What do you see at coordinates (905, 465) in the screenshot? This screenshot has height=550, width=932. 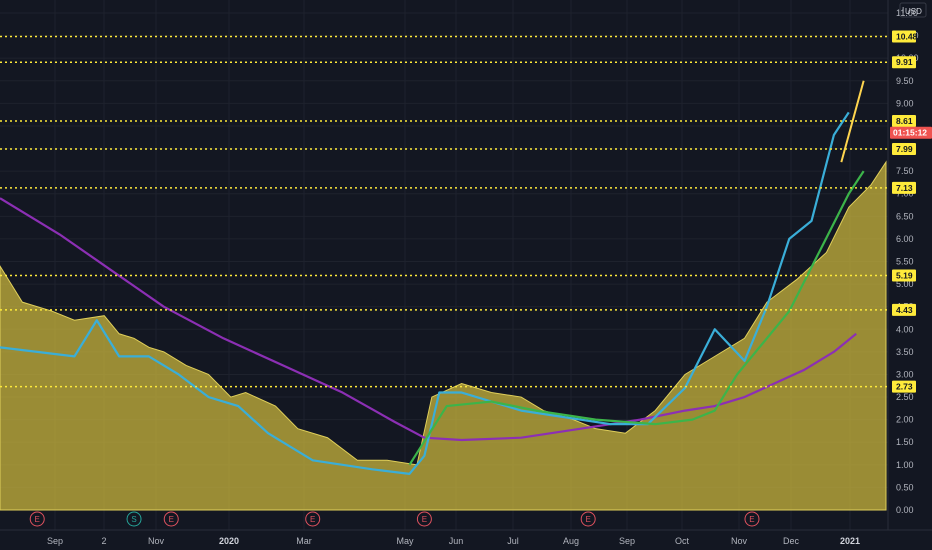 I see `y-tick-label: 1.00` at bounding box center [905, 465].